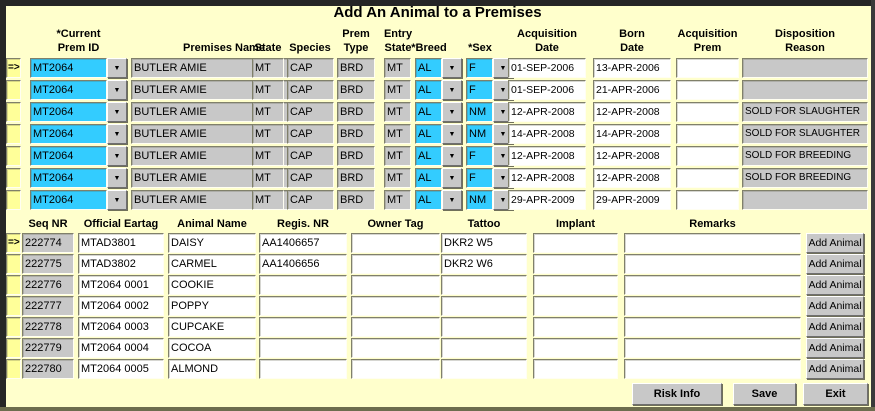 This screenshot has width=875, height=411. What do you see at coordinates (764, 394) in the screenshot?
I see `save-button: Save` at bounding box center [764, 394].